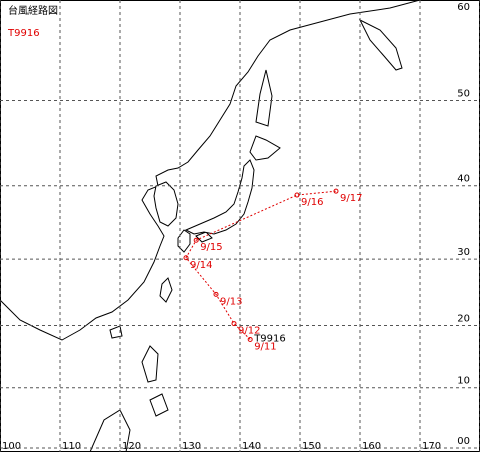 The image size is (480, 452). Describe the element at coordinates (312, 202) in the screenshot. I see `date-label: 9/16` at that location.